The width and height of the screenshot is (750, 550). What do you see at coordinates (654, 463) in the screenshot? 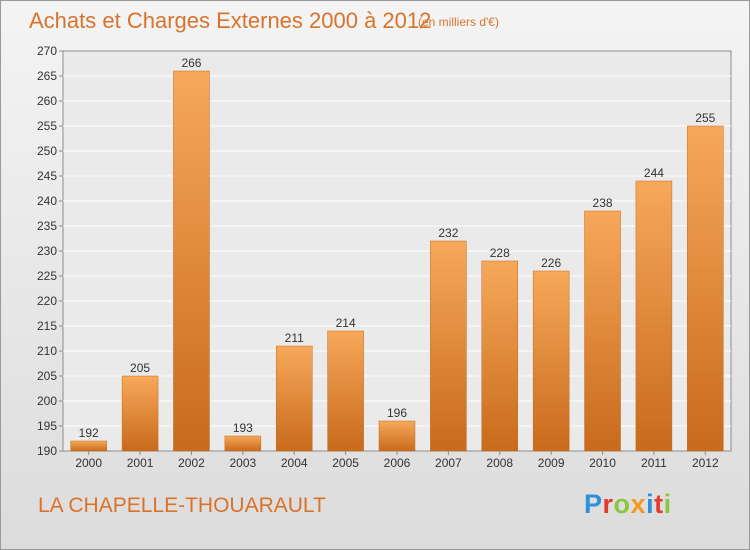
I see `x-tick-label: 2011` at bounding box center [654, 463].